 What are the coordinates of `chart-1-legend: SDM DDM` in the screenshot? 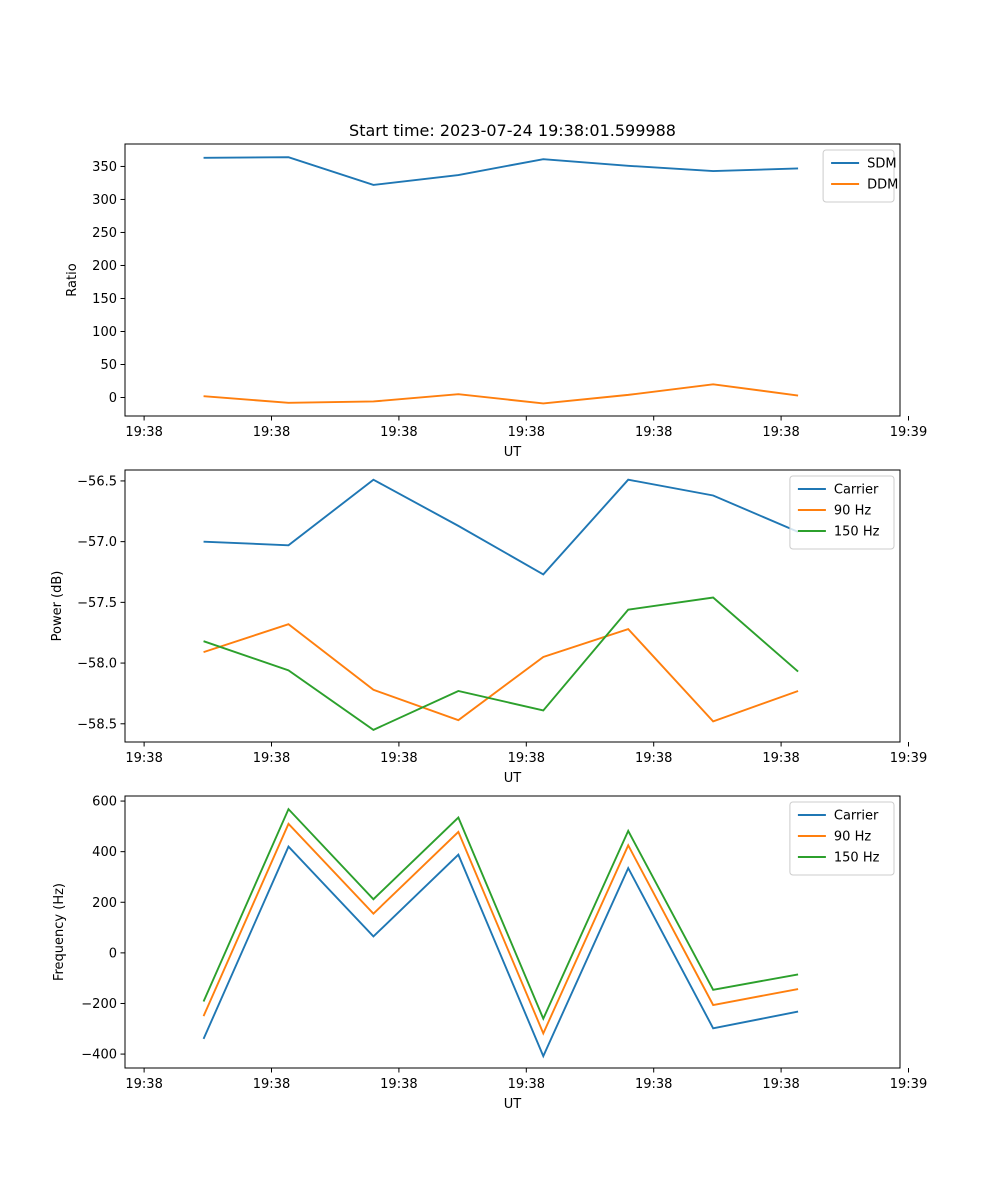 It's located at (860, 176).